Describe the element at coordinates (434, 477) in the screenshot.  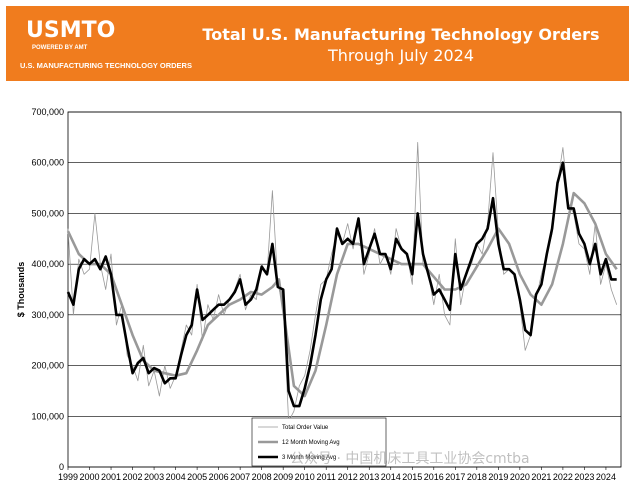
I see `x-tick-label: 2016` at that location.